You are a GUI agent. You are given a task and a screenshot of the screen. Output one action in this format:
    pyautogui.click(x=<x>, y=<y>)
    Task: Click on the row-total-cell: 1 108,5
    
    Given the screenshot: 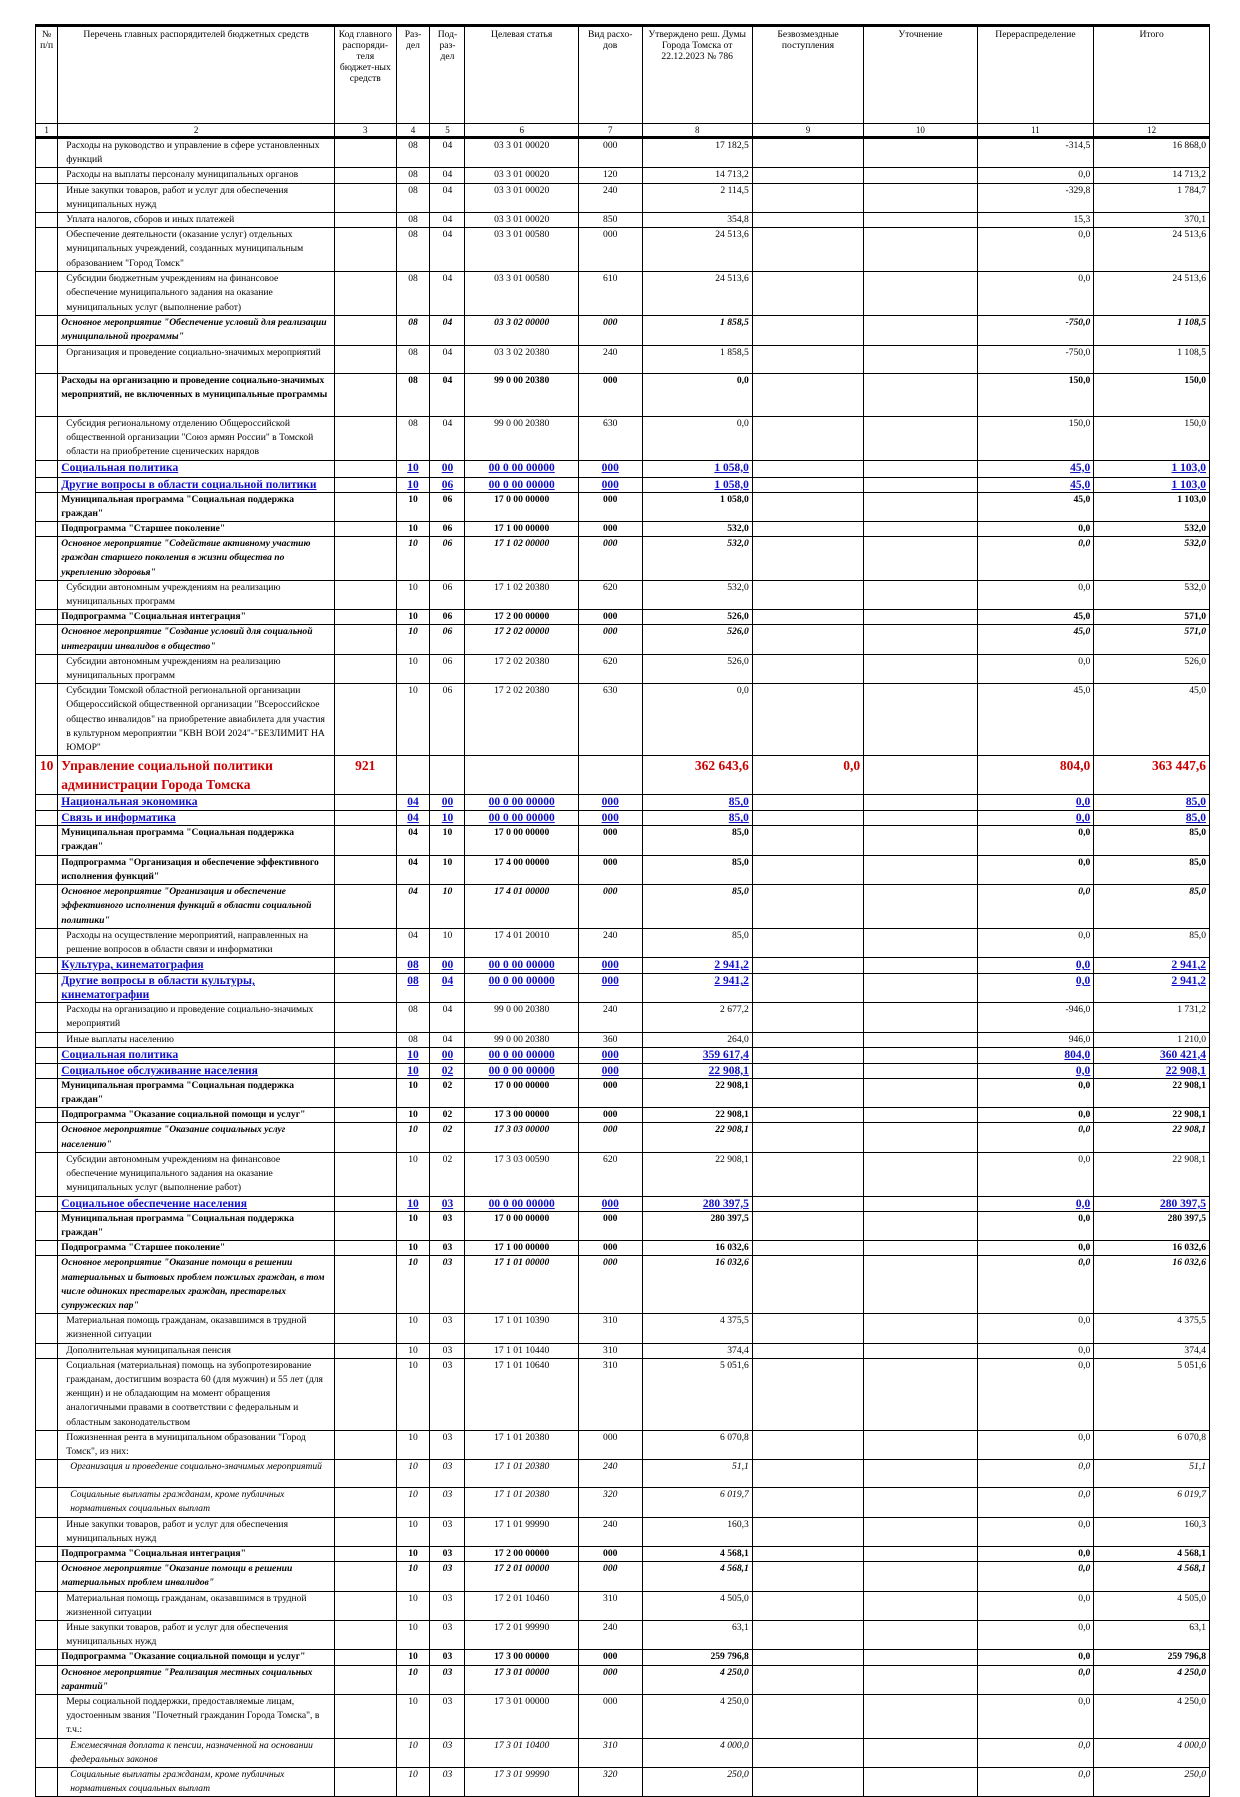 What is the action you would take?
    pyautogui.click(x=1151, y=330)
    